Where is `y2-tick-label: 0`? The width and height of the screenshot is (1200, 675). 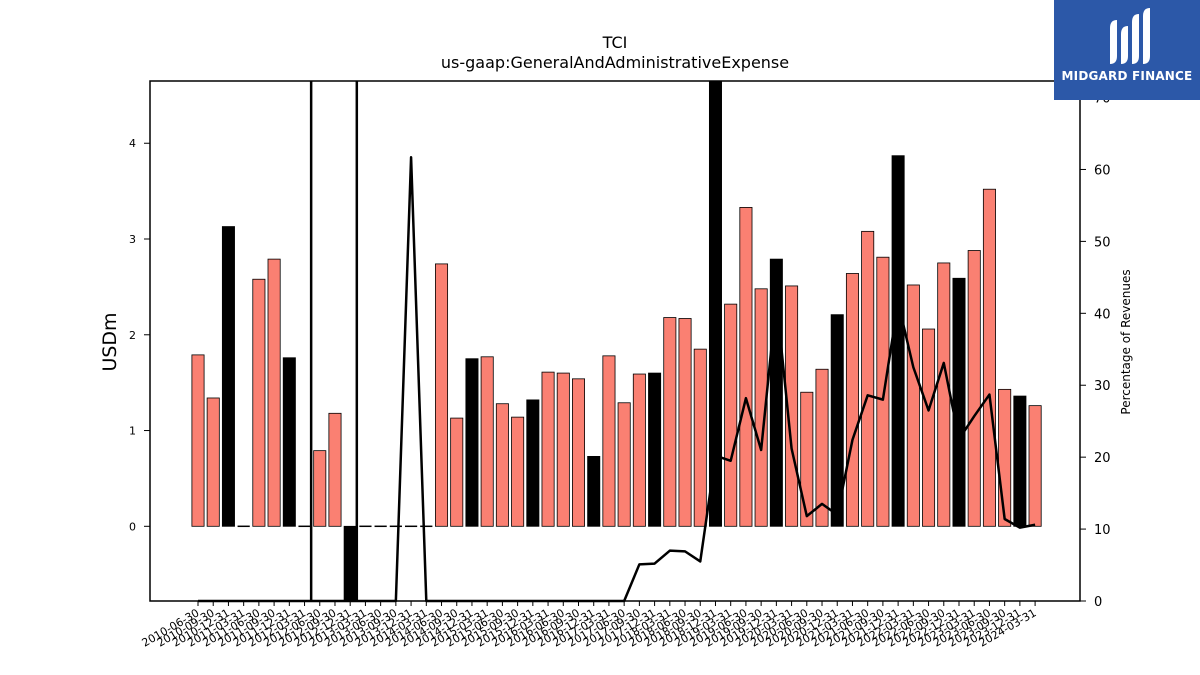
y2-tick-label: 0 is located at coordinates (1098, 602).